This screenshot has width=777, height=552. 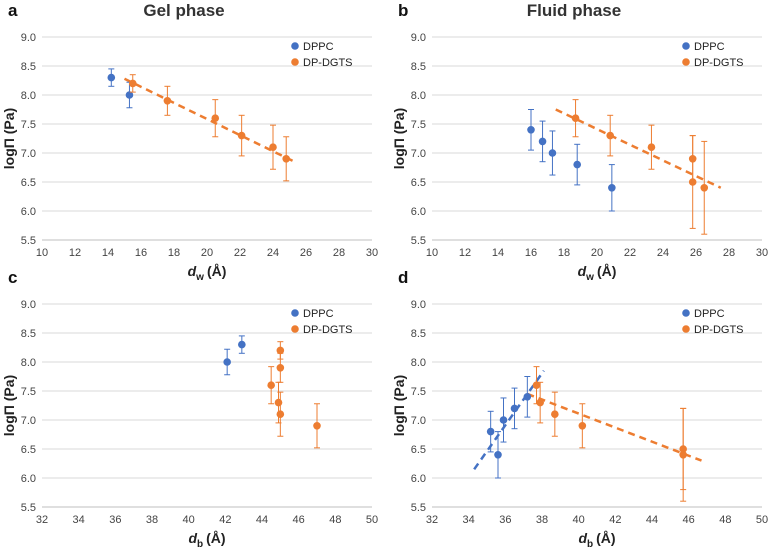 What do you see at coordinates (12, 277) in the screenshot?
I see `panel-label: c` at bounding box center [12, 277].